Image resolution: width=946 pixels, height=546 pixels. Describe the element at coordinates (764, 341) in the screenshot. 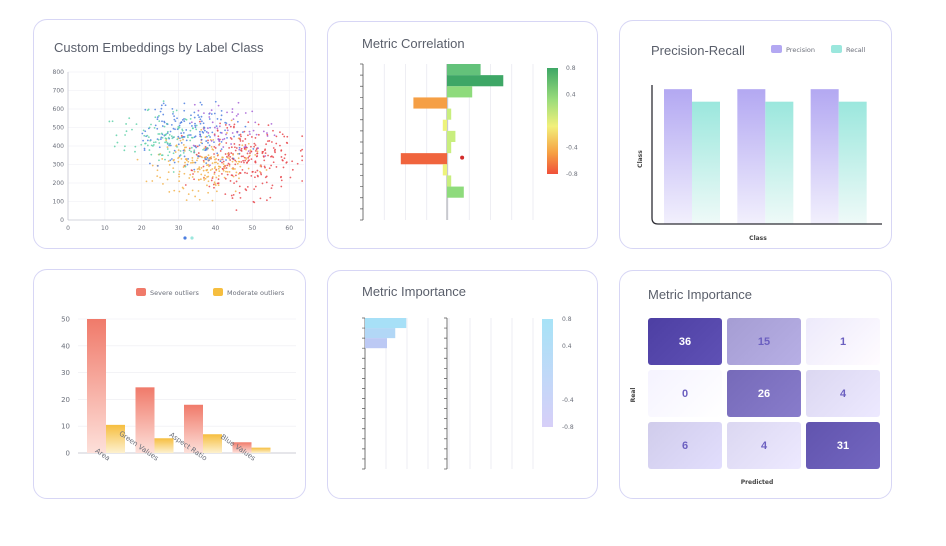

I see `matrix-cell: 15` at that location.